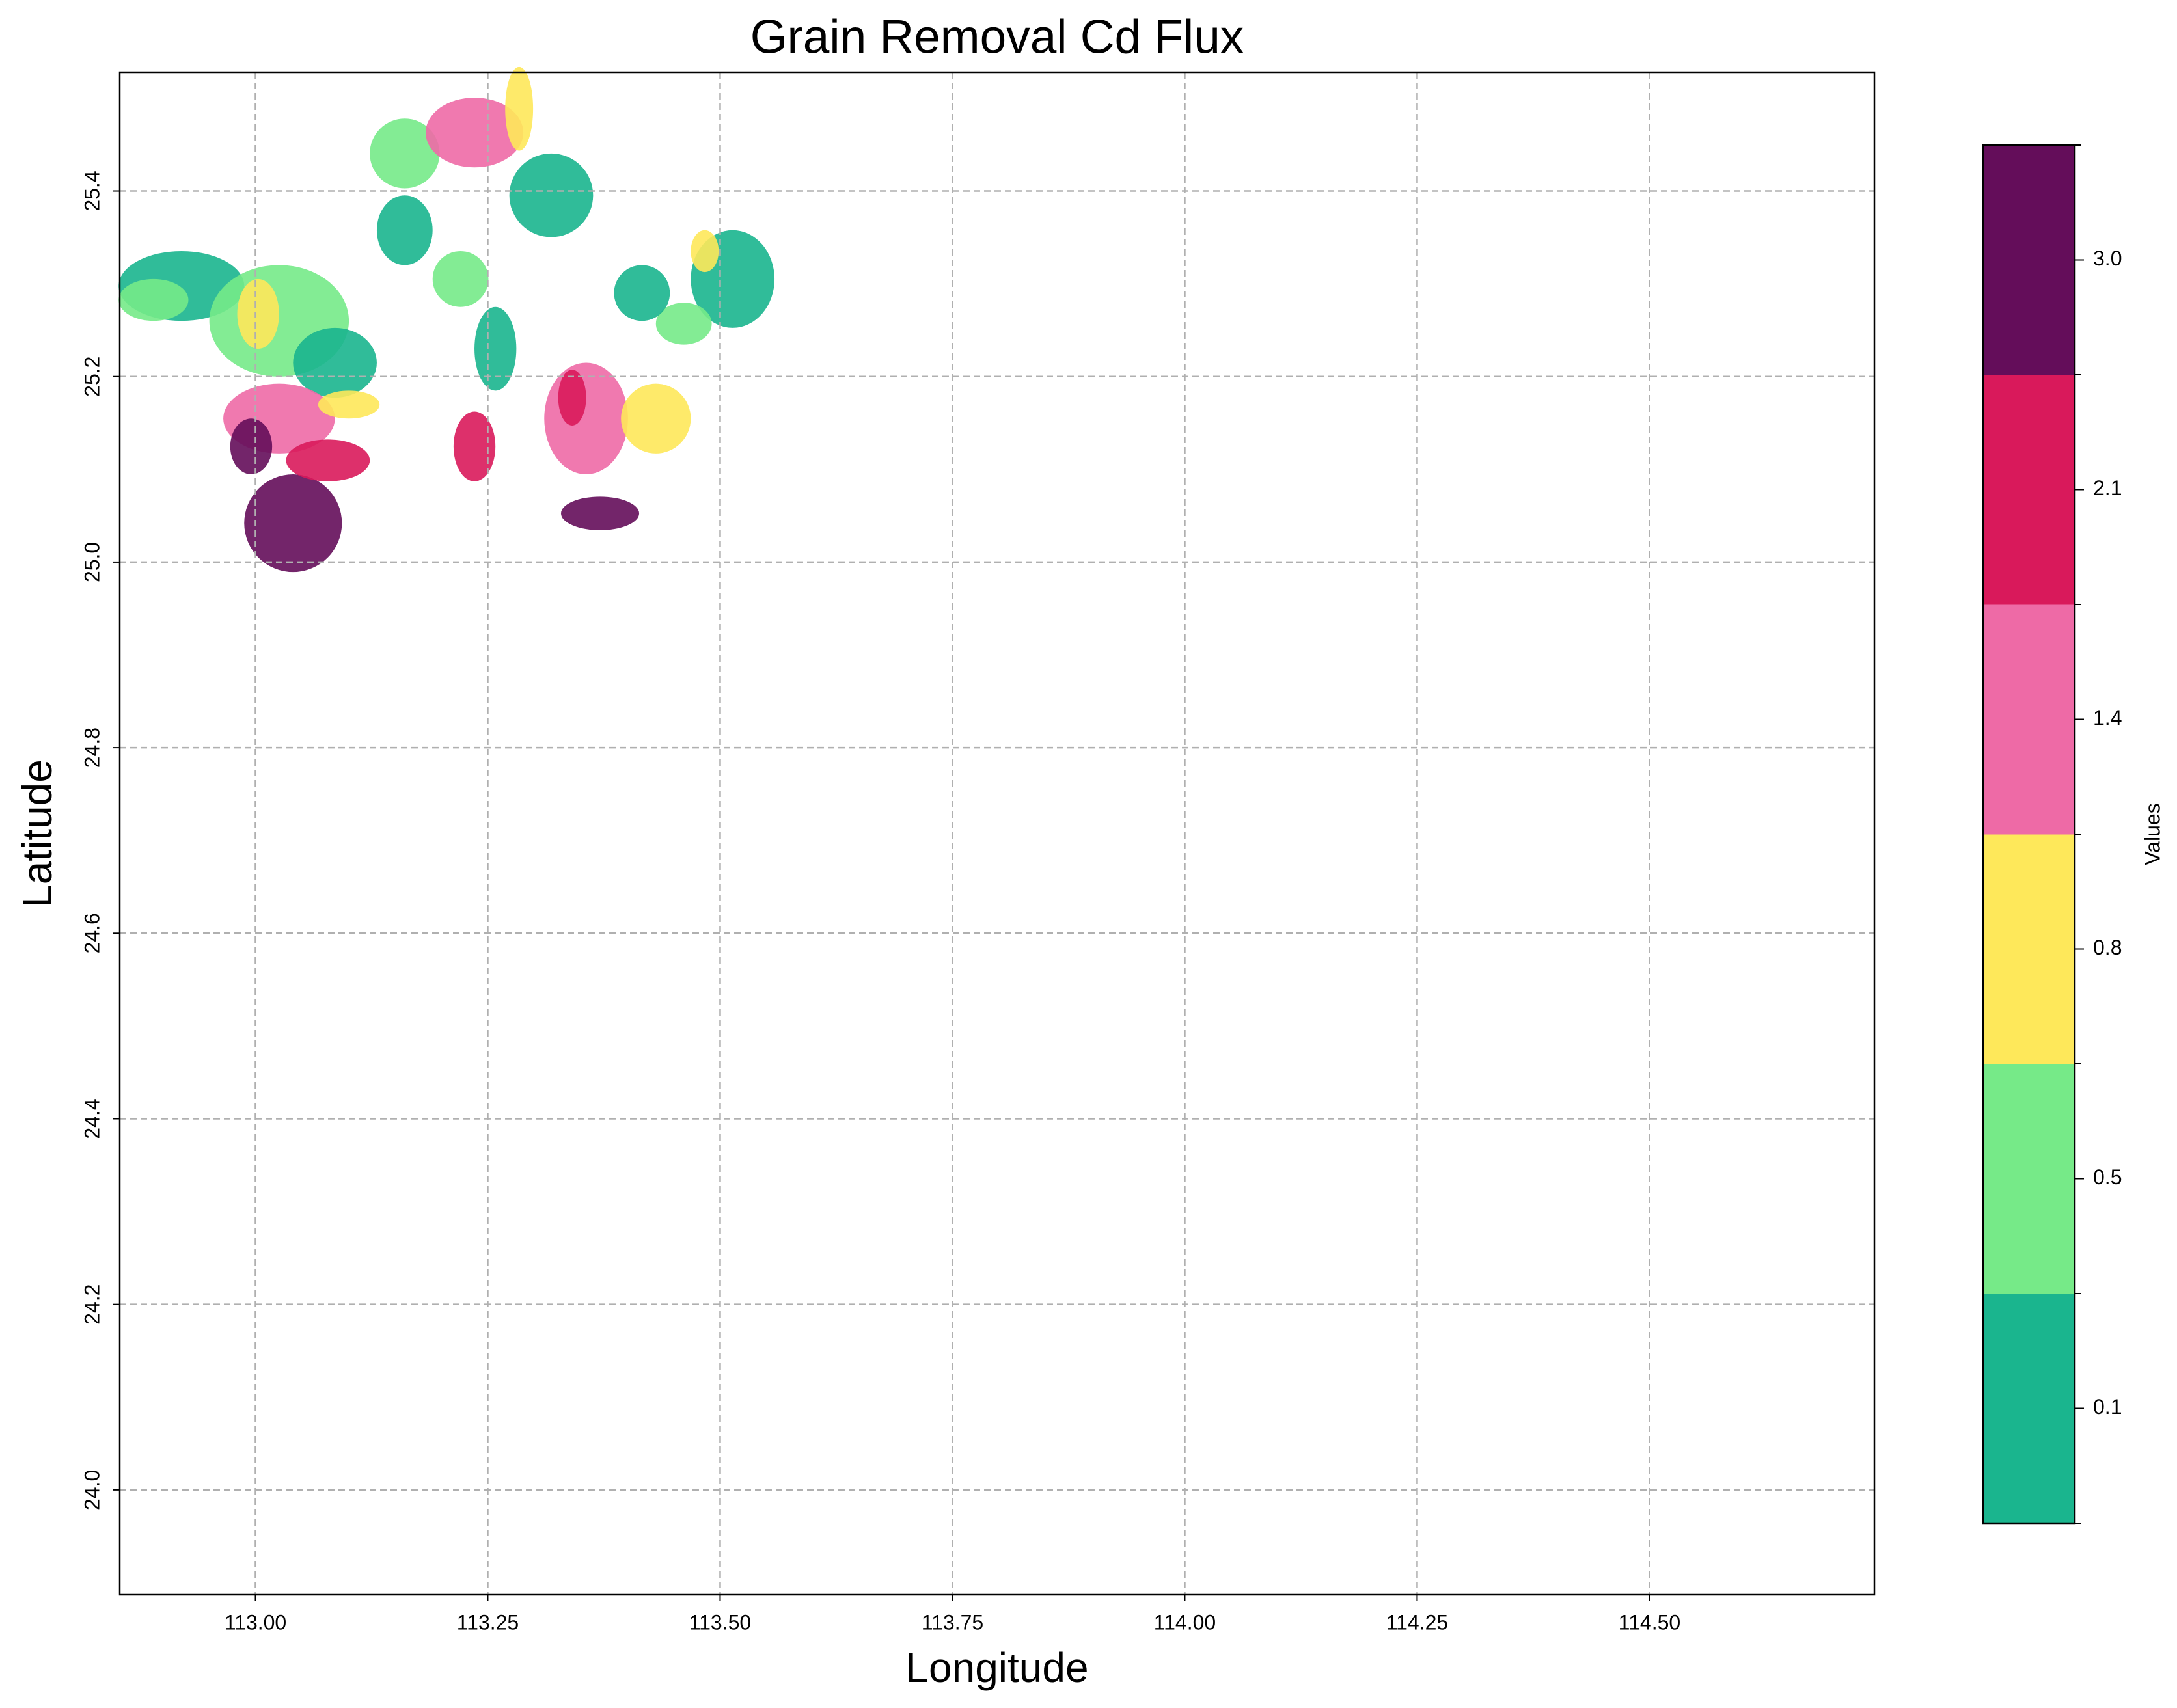 The image size is (2177, 1708). What do you see at coordinates (953, 1622) in the screenshot?
I see `x-tick-label: 113.75` at bounding box center [953, 1622].